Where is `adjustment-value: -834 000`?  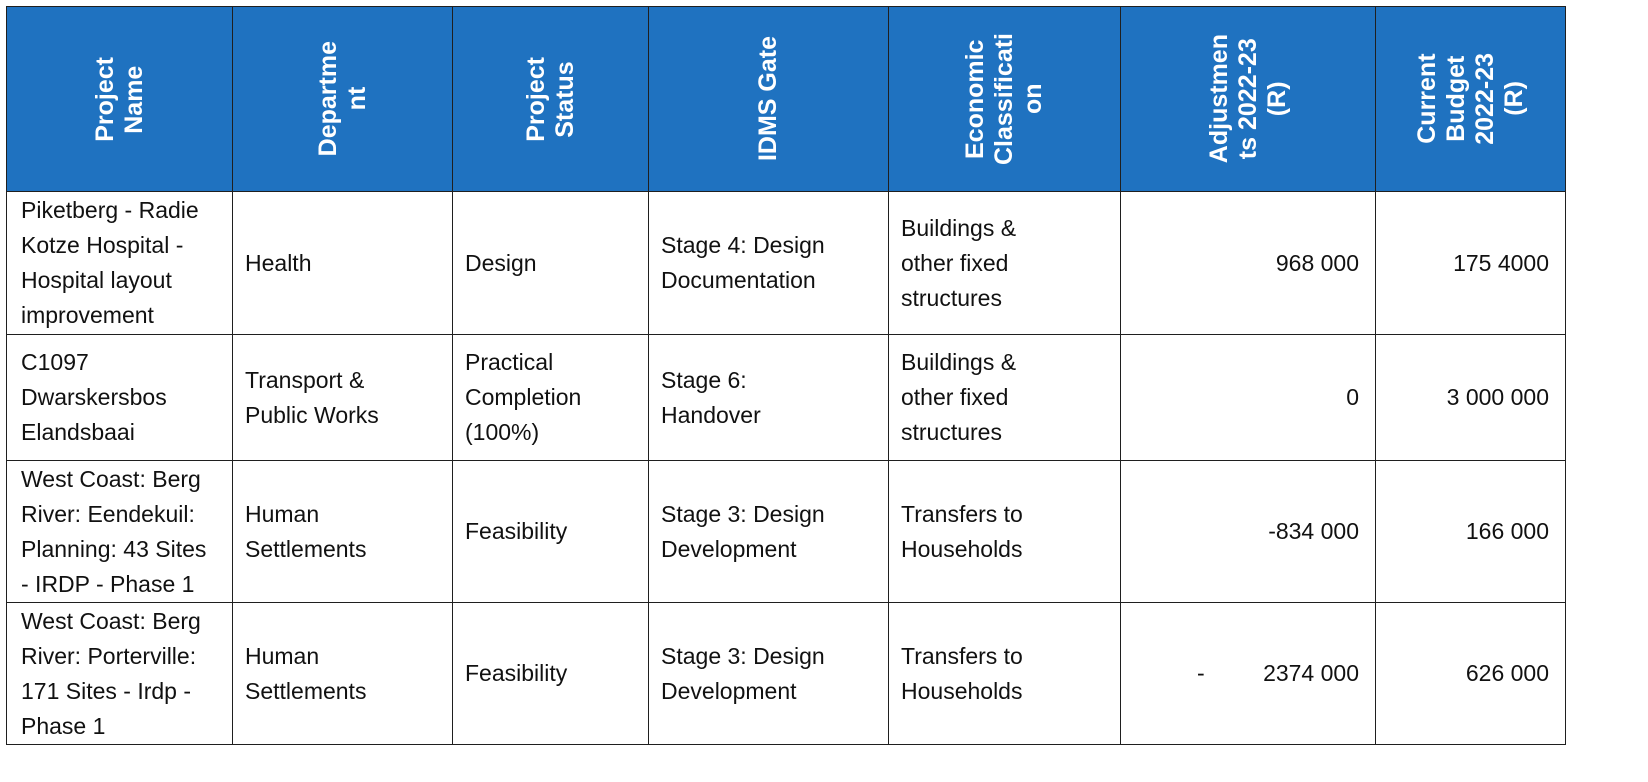 adjustment-value: -834 000 is located at coordinates (1313, 531).